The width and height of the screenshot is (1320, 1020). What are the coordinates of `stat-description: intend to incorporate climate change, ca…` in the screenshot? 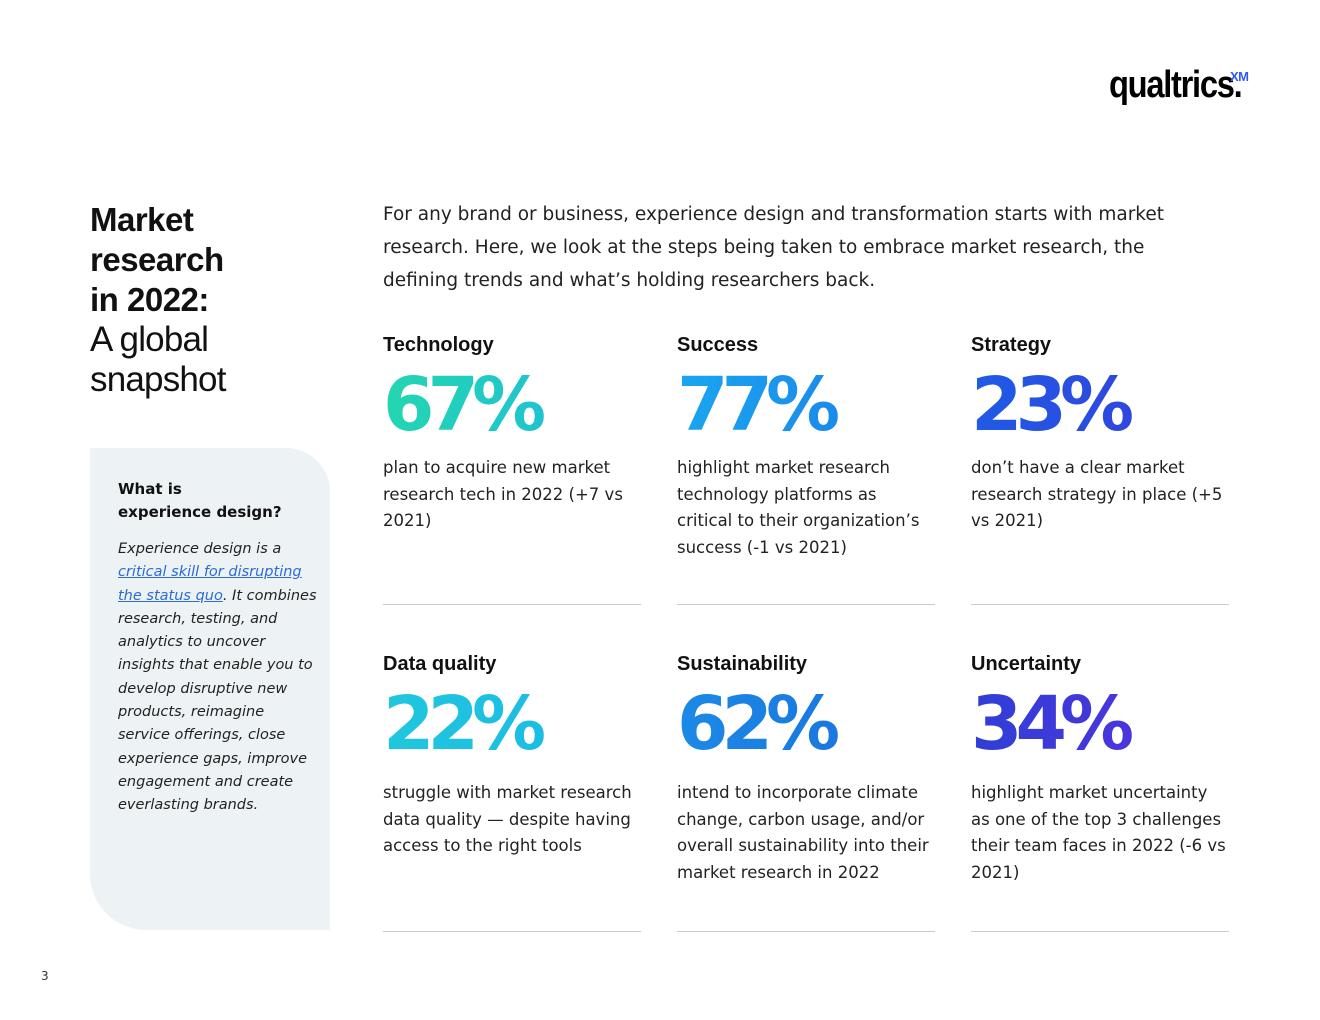 It's located at (803, 832).